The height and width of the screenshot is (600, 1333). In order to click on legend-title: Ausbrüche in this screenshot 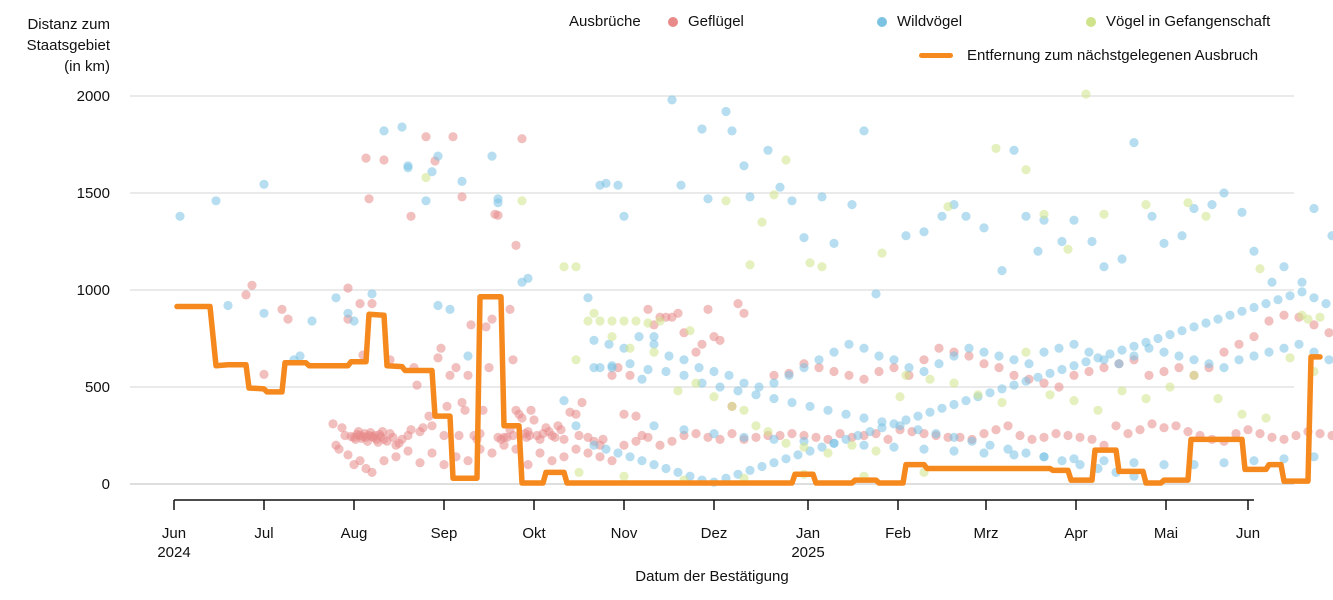, I will do `click(605, 21)`.